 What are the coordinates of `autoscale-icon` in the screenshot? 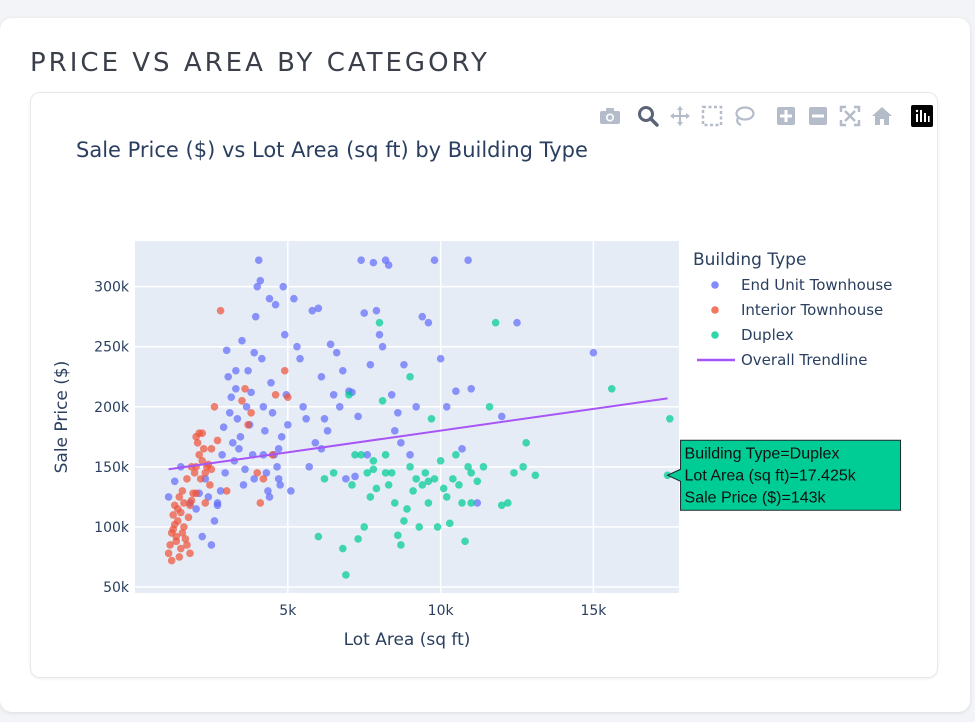 It's located at (850, 116).